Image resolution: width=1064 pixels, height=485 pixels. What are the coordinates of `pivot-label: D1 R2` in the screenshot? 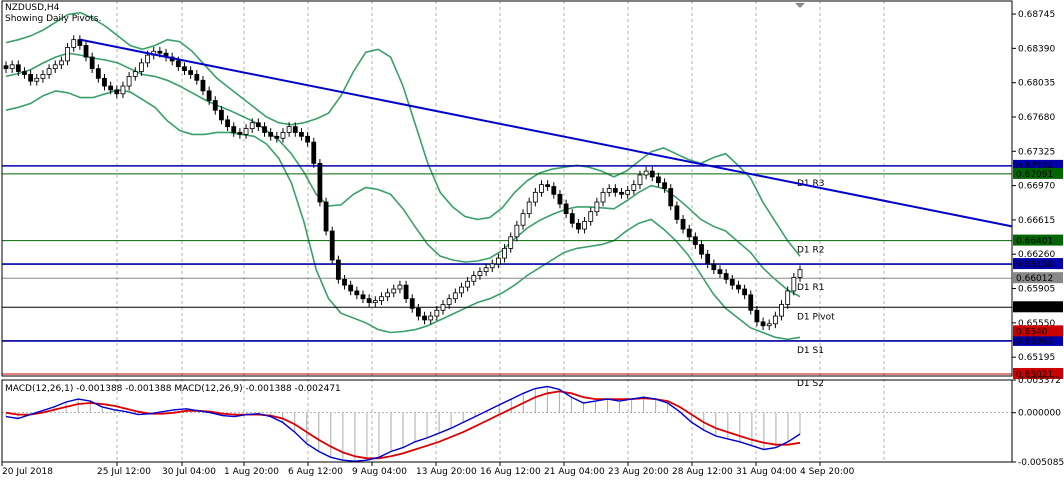 It's located at (811, 251).